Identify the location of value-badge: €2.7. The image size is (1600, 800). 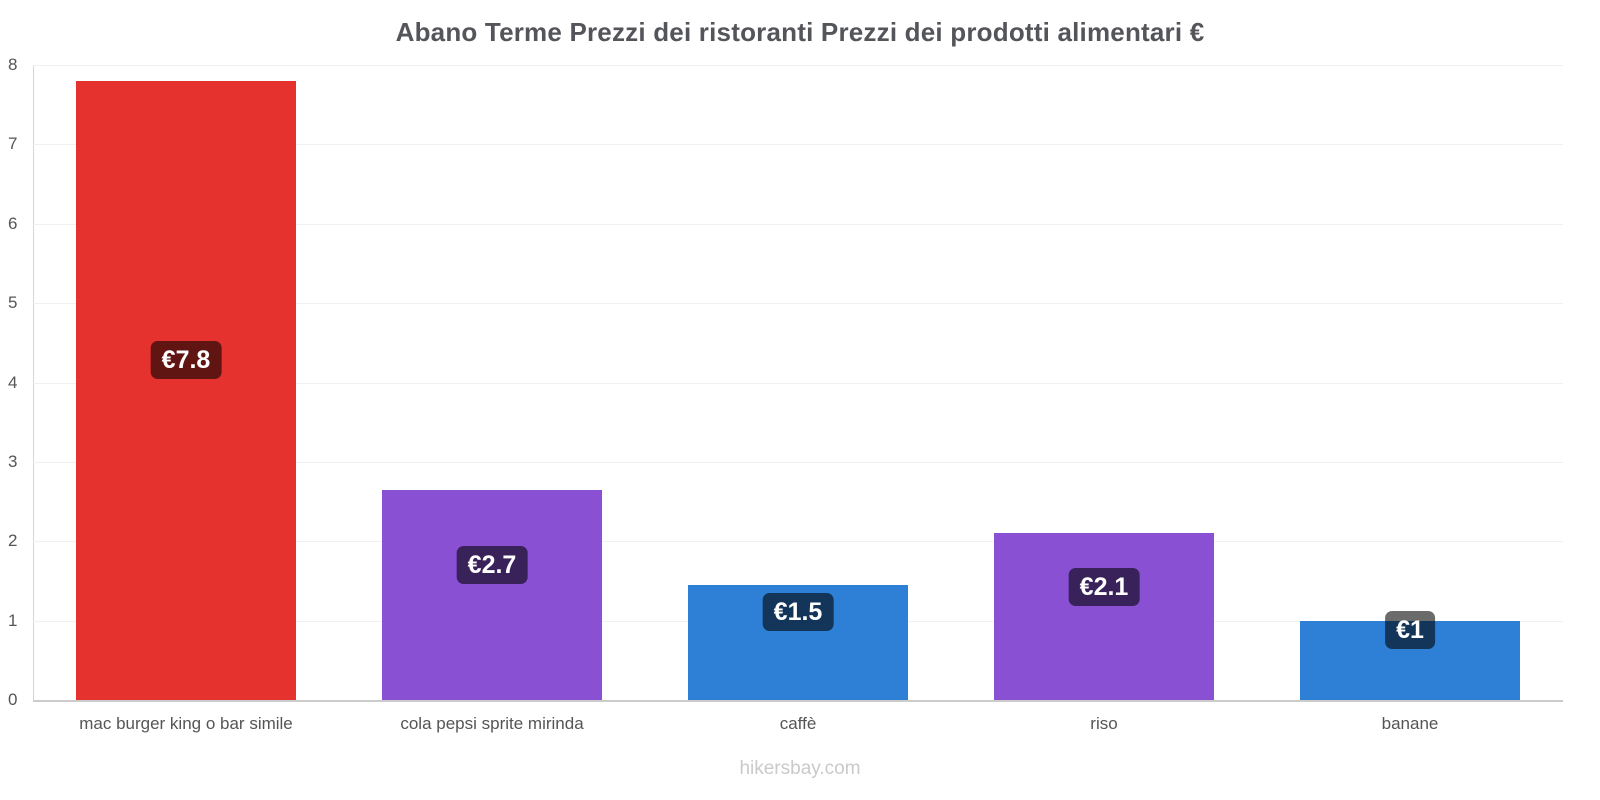
(492, 564).